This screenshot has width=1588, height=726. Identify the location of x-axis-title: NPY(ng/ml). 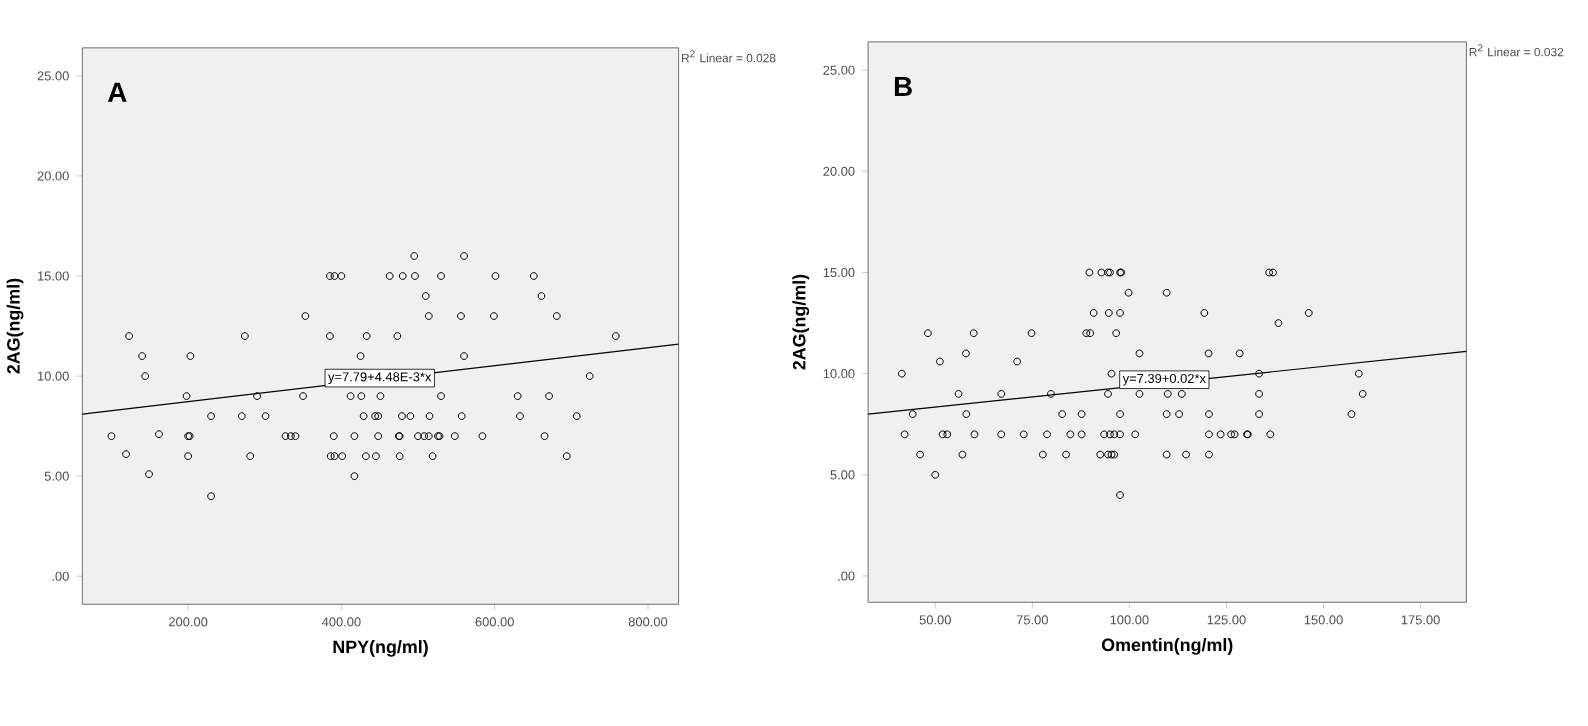
(380, 648).